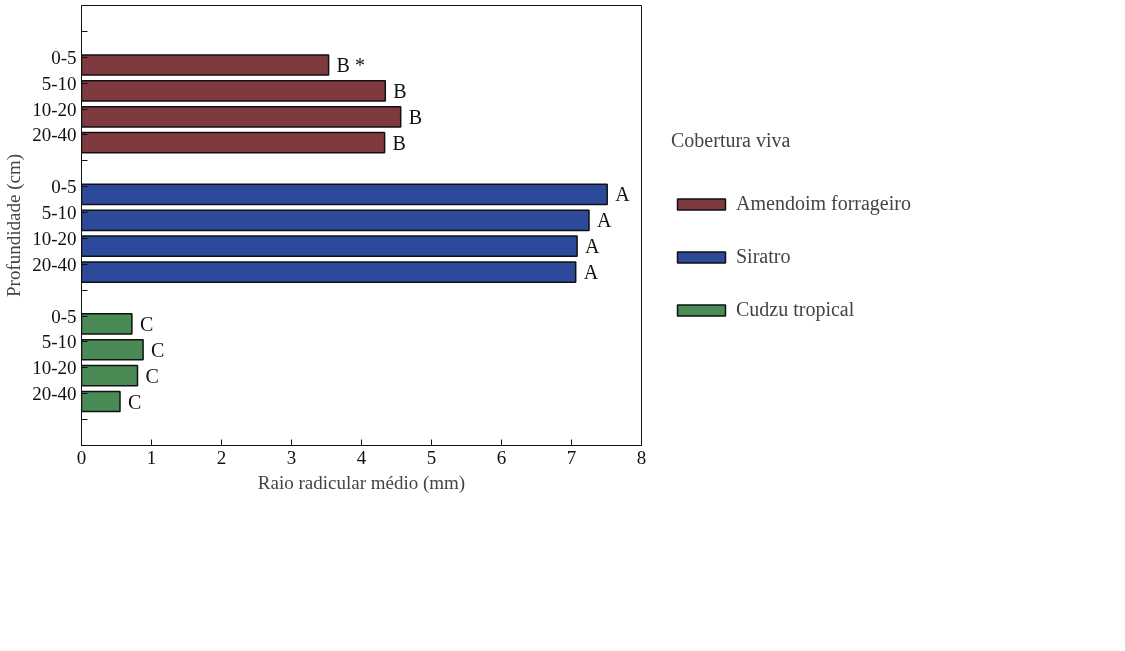 This screenshot has height=651, width=1125. What do you see at coordinates (361, 482) in the screenshot?
I see `x-axis-title: Raio radicular médio (mm)` at bounding box center [361, 482].